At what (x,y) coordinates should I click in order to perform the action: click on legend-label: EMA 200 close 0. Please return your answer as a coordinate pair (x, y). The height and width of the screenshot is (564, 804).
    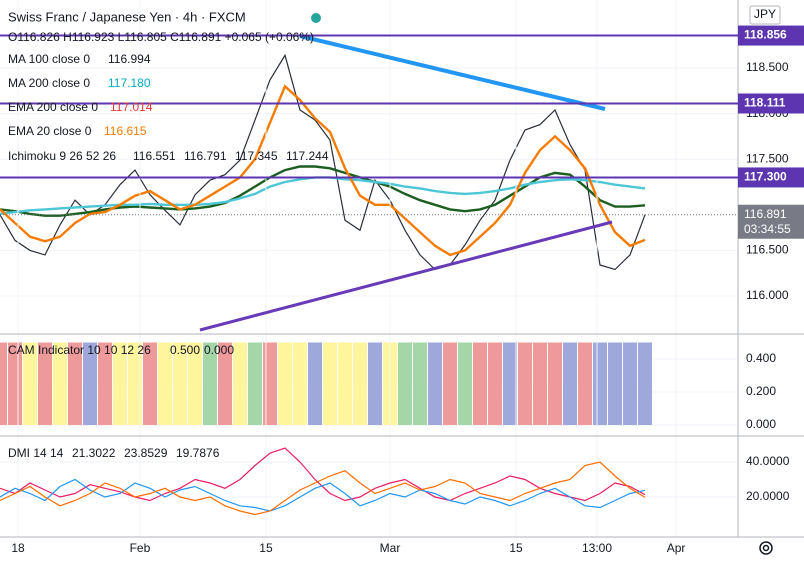
    Looking at the image, I should click on (53, 107).